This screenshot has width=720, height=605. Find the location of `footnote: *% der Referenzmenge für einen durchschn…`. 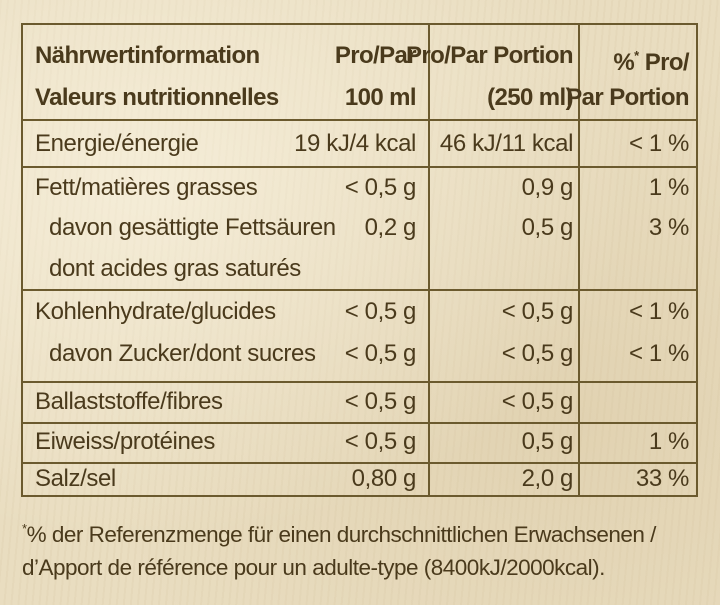

footnote: *% der Referenzmenge für einen durchschn… is located at coordinates (362, 548).